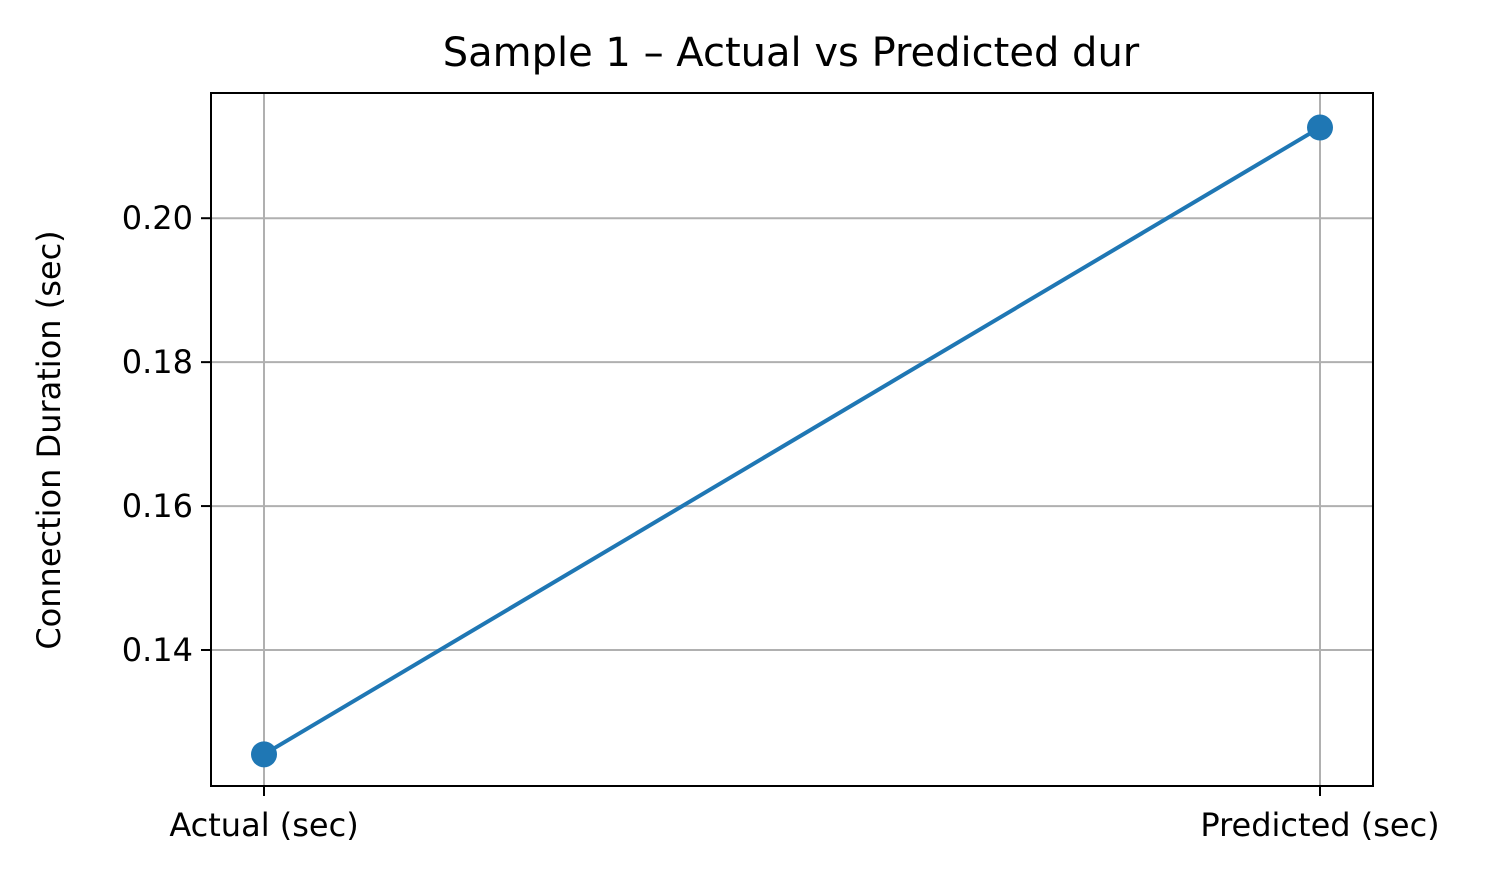 Image resolution: width=1506 pixels, height=892 pixels. What do you see at coordinates (157, 218) in the screenshot?
I see `y-tick-label: 0.20` at bounding box center [157, 218].